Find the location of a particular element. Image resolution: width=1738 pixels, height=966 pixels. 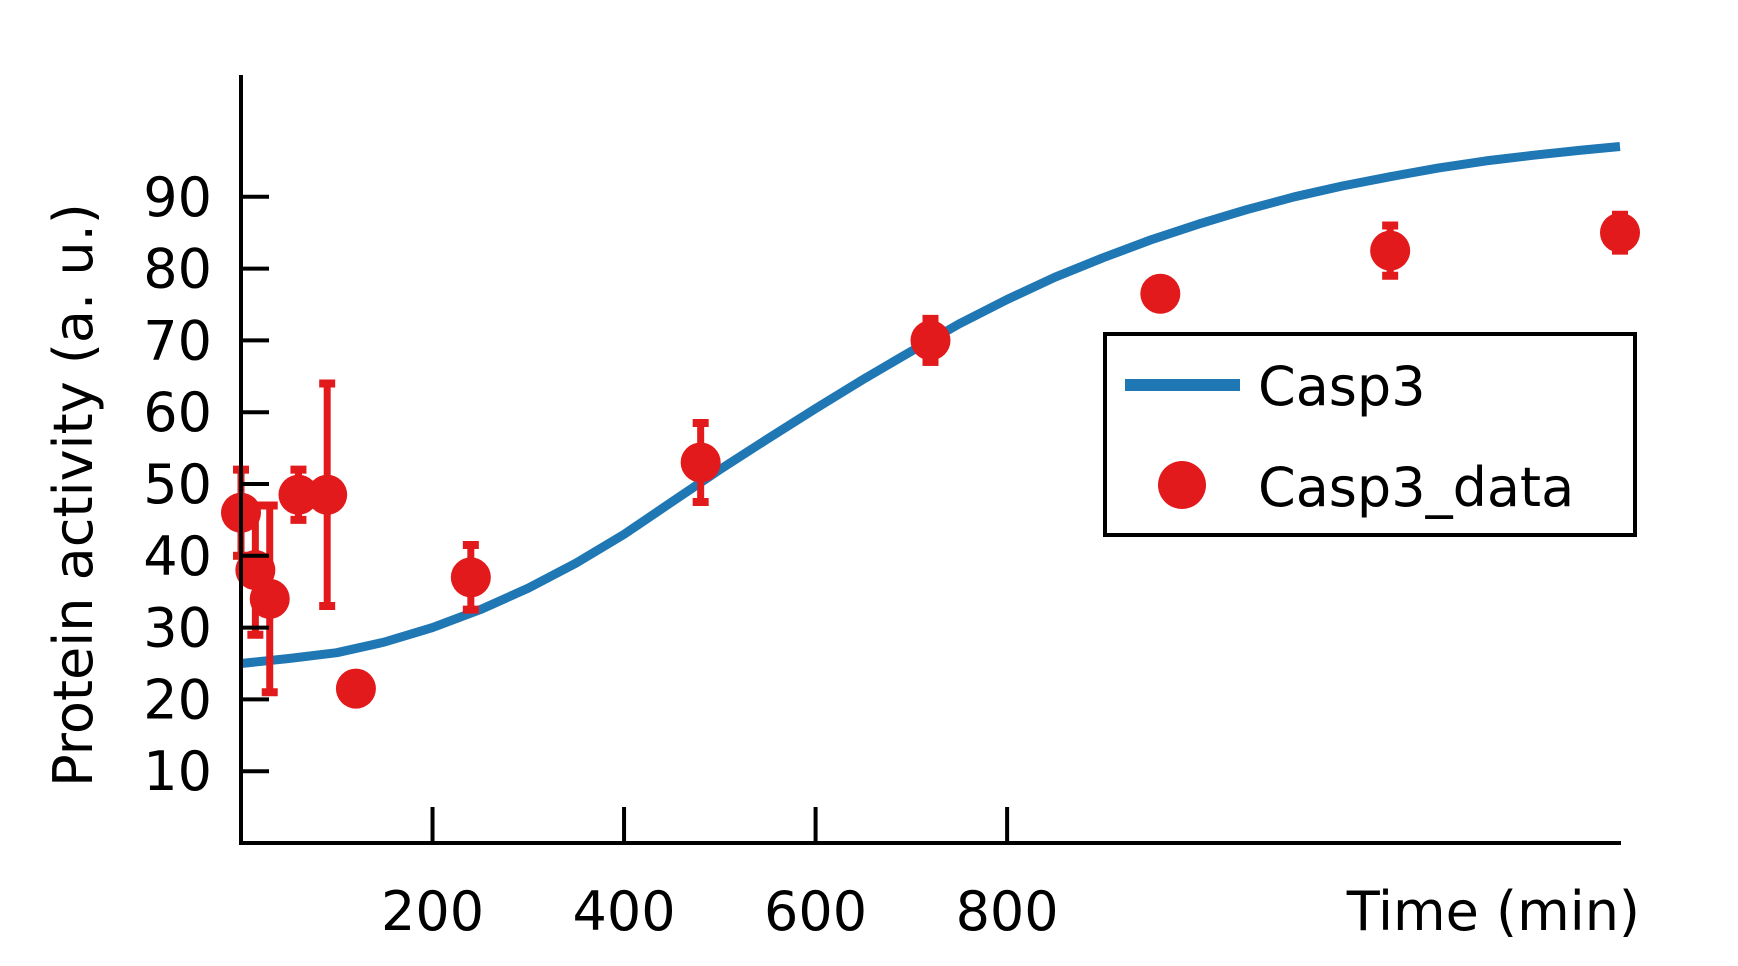

y-tick-label: 20 is located at coordinates (177, 699).